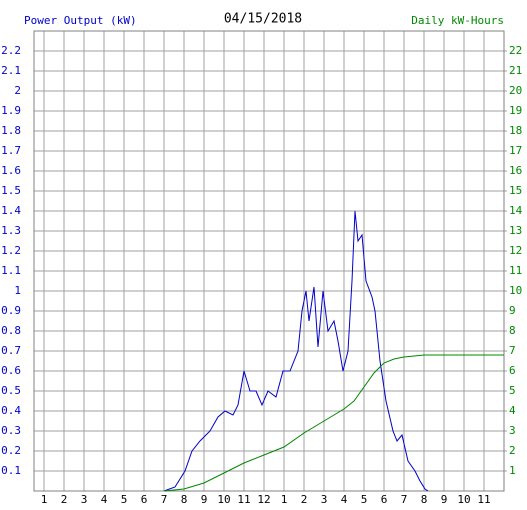 Image resolution: width=527 pixels, height=510 pixels. I want to click on y-tick-label: 0.7, so click(11, 350).